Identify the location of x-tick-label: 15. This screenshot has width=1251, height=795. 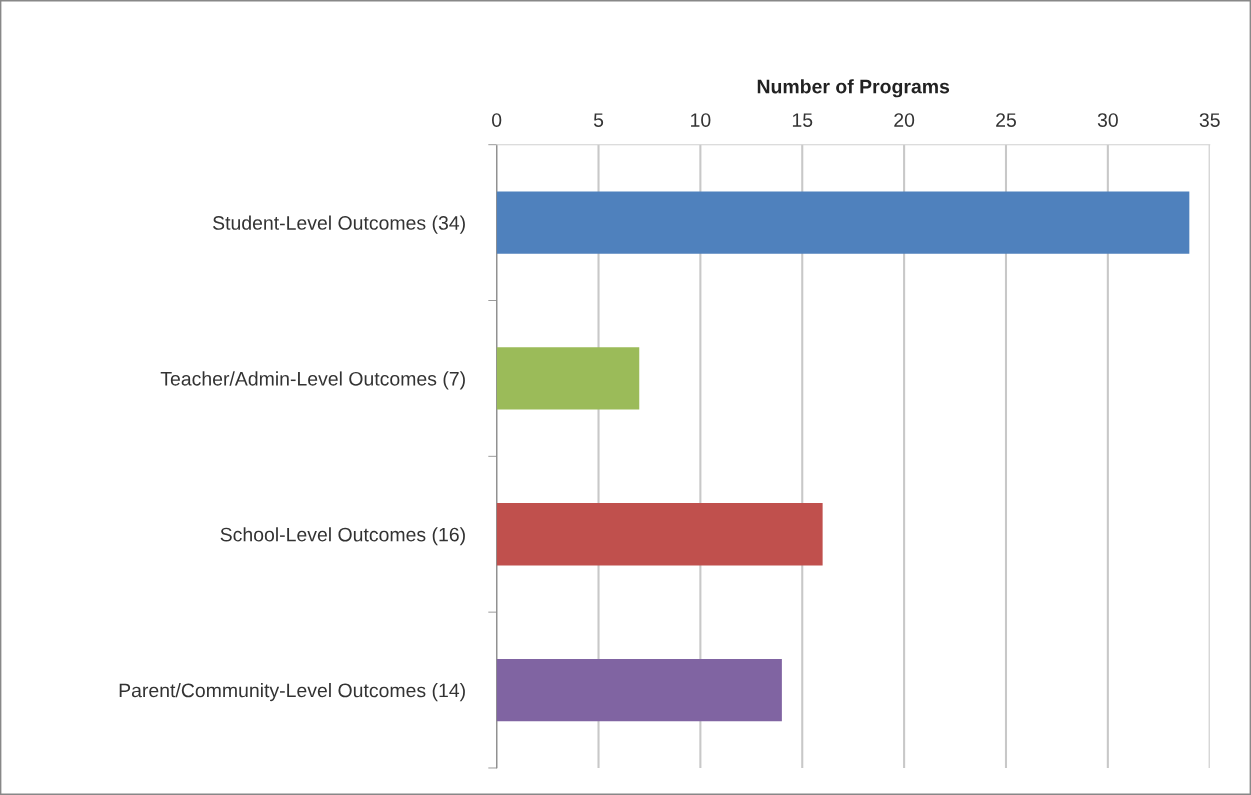
(802, 120).